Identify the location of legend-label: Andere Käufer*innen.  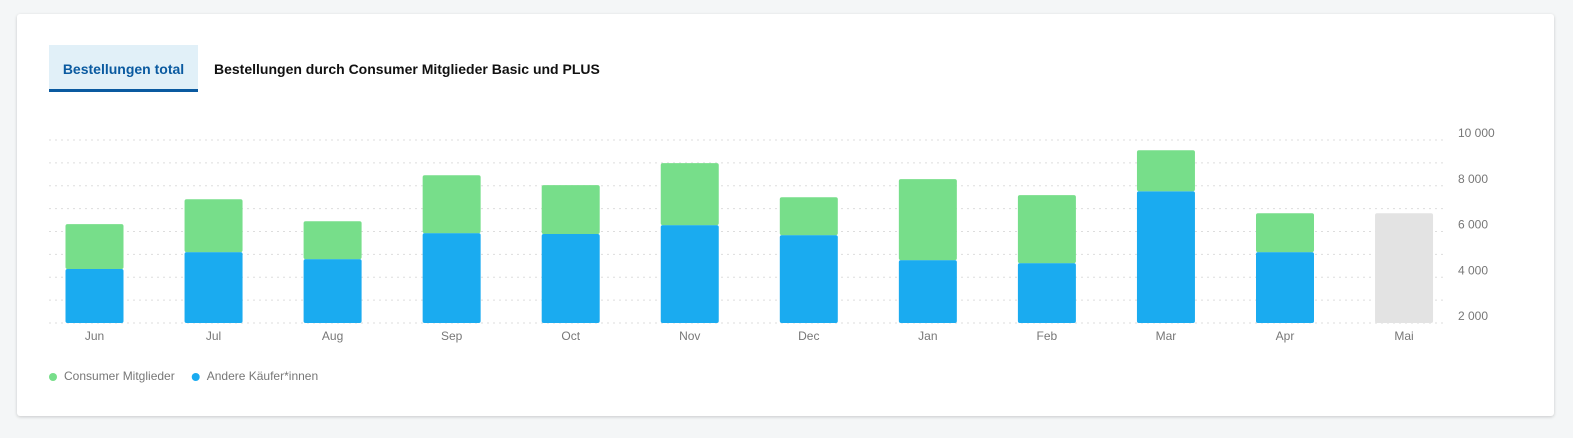
(262, 376).